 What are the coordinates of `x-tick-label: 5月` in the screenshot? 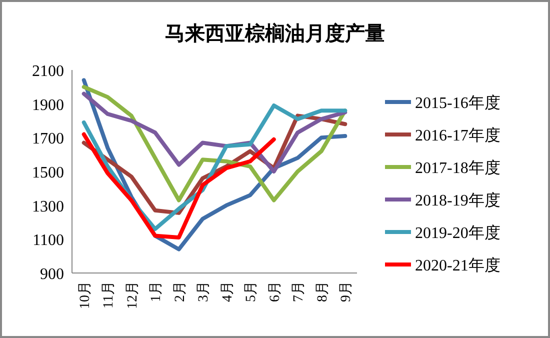 It's located at (252, 291).